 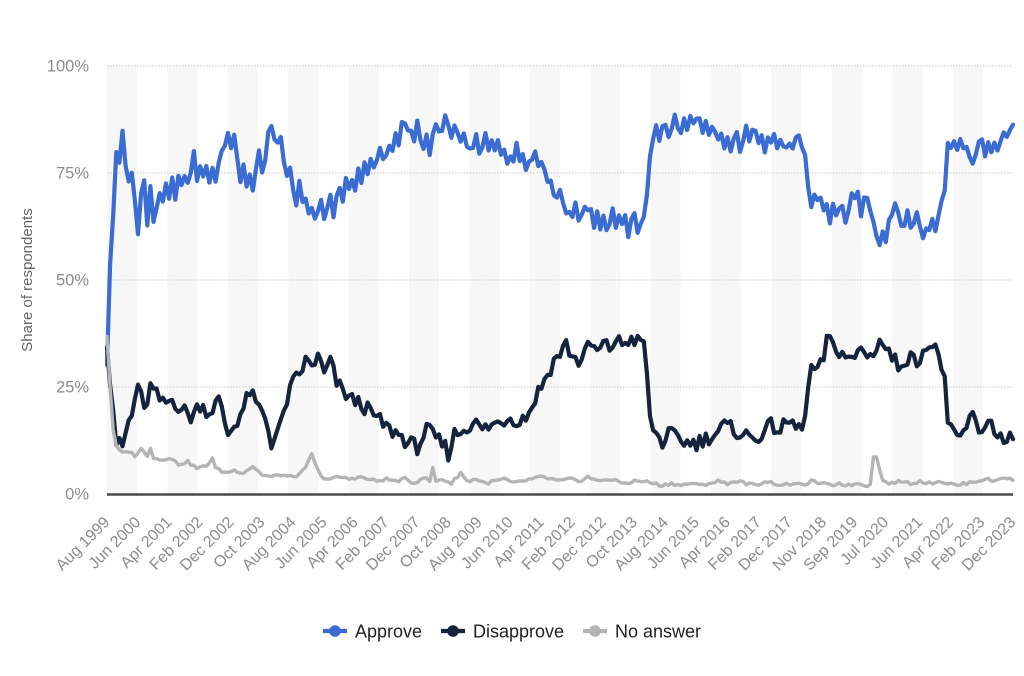 I want to click on svg-text: 75%, so click(x=72, y=174).